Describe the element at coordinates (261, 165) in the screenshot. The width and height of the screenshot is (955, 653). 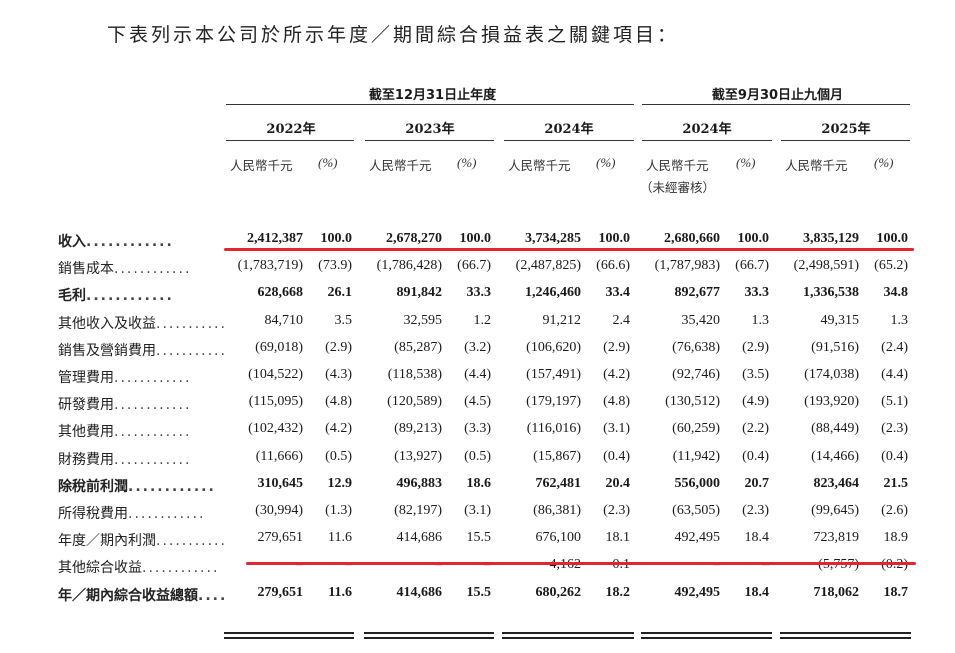
I see `unit-label-2022: 人民幣千元` at that location.